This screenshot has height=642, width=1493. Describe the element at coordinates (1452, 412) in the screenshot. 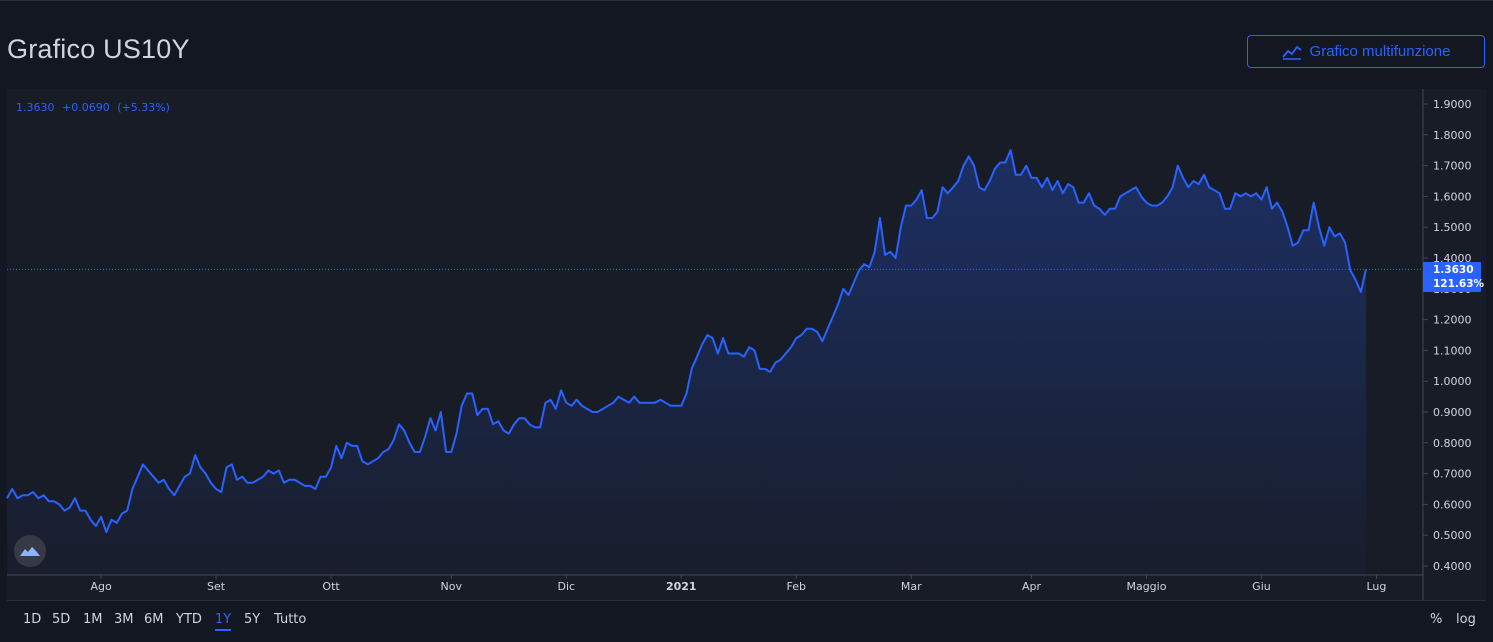

I see `y-tick-label: 0.9000` at that location.